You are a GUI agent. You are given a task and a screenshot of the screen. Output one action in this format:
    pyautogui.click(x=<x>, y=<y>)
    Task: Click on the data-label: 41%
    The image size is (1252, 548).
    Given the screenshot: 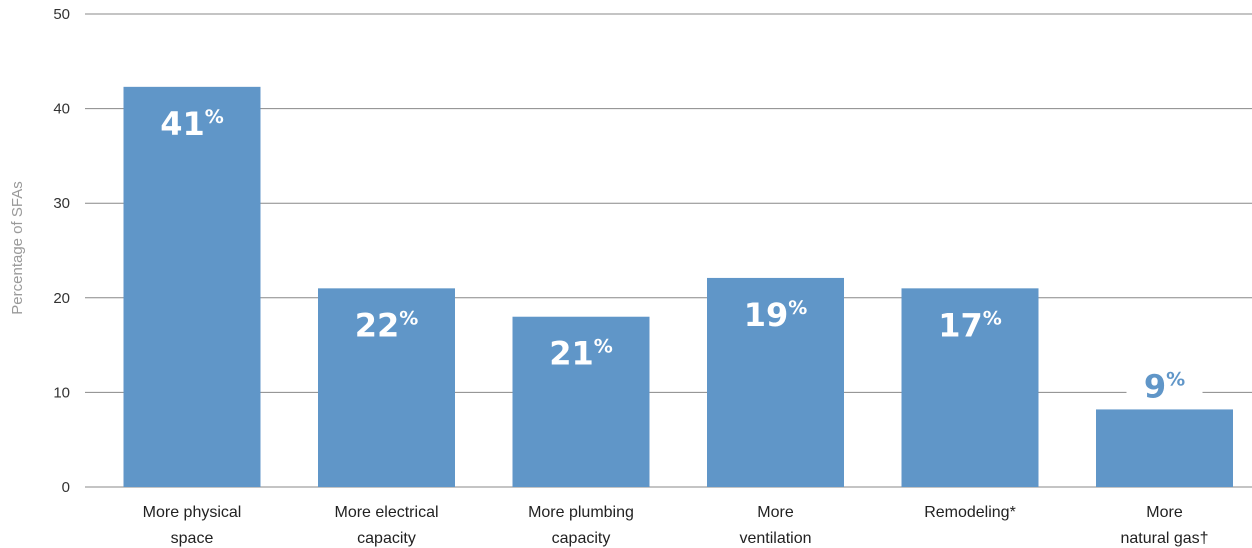 What is the action you would take?
    pyautogui.click(x=192, y=124)
    